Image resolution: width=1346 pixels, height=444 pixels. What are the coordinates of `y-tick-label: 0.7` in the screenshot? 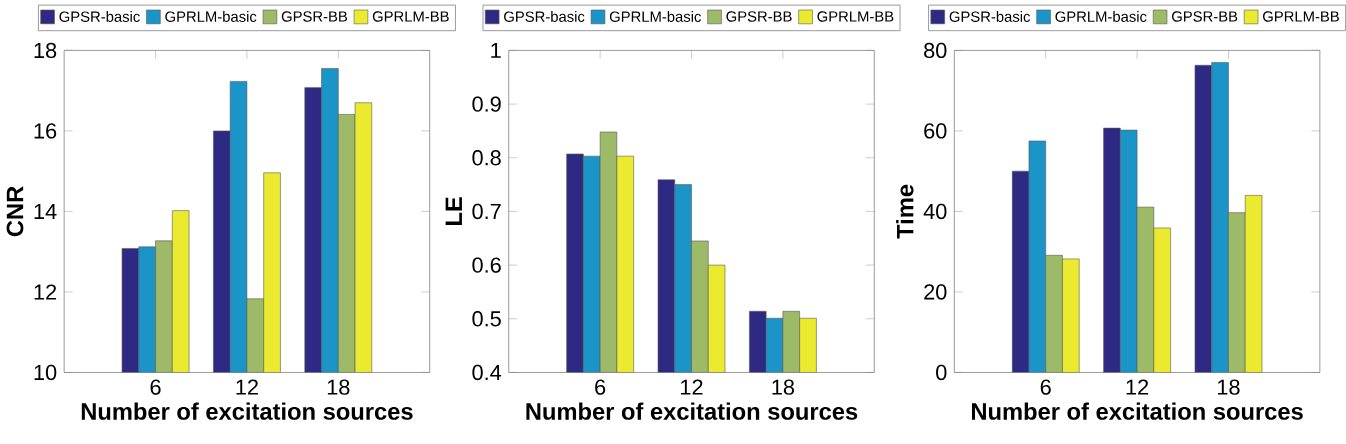 It's located at (486, 211).